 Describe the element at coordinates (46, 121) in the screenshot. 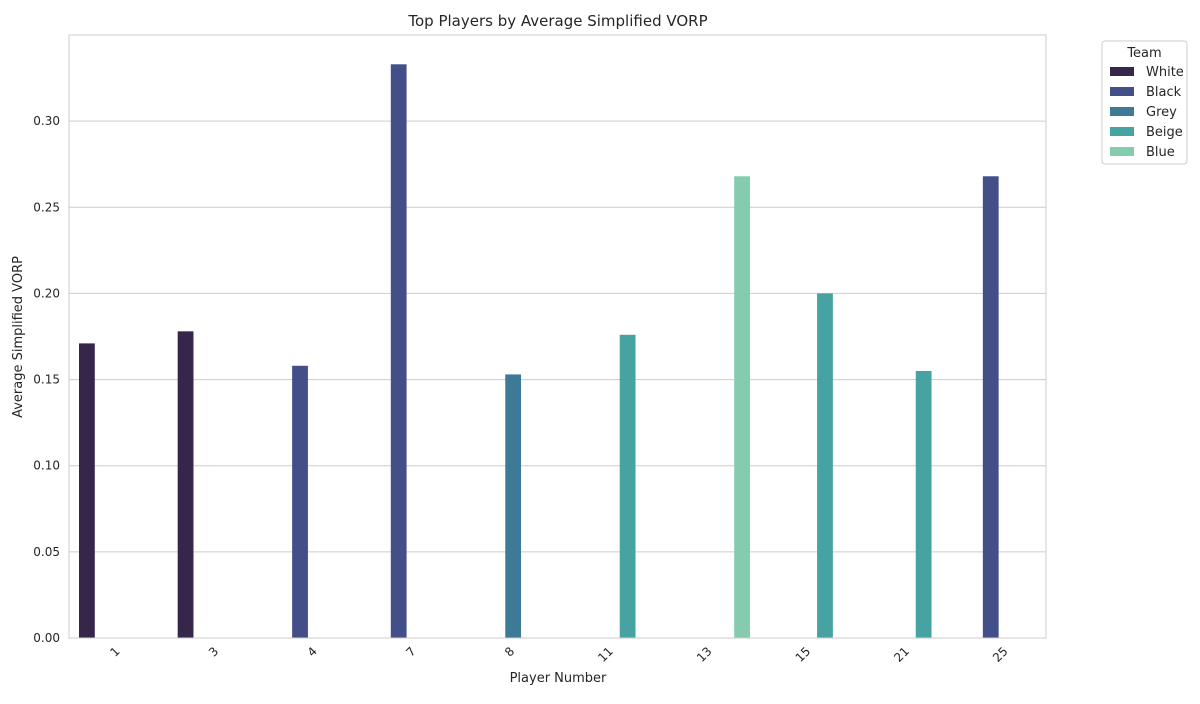

I see `y-tick-label: 0.30` at that location.